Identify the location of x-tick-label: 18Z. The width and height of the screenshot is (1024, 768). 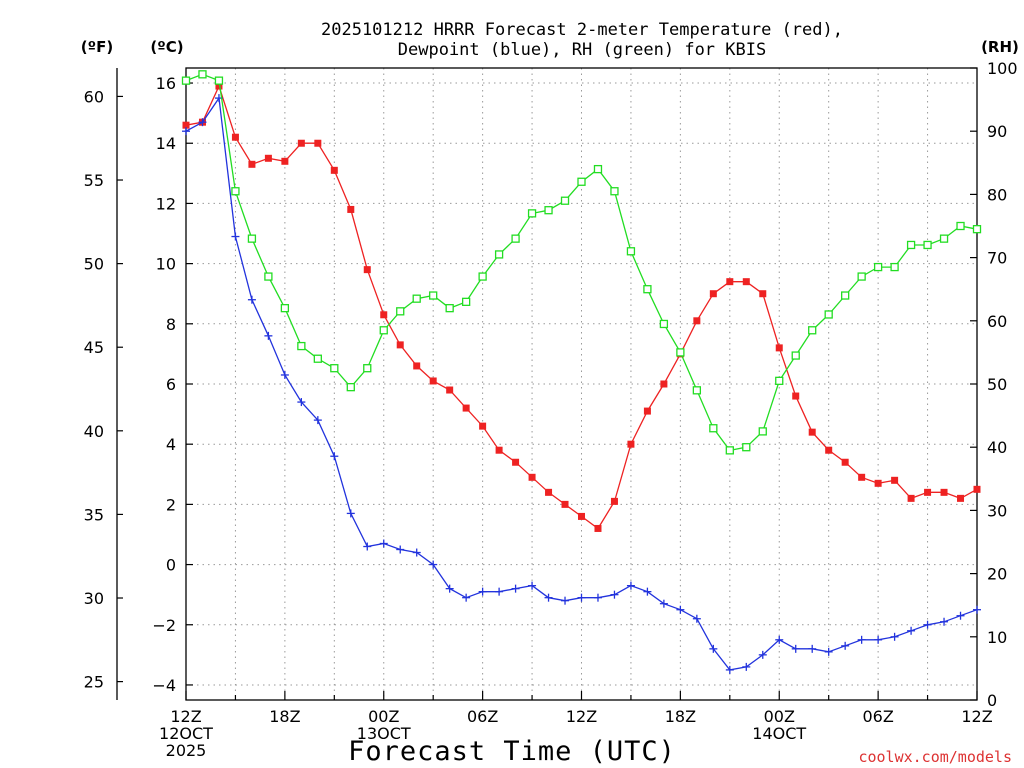
(284, 716).